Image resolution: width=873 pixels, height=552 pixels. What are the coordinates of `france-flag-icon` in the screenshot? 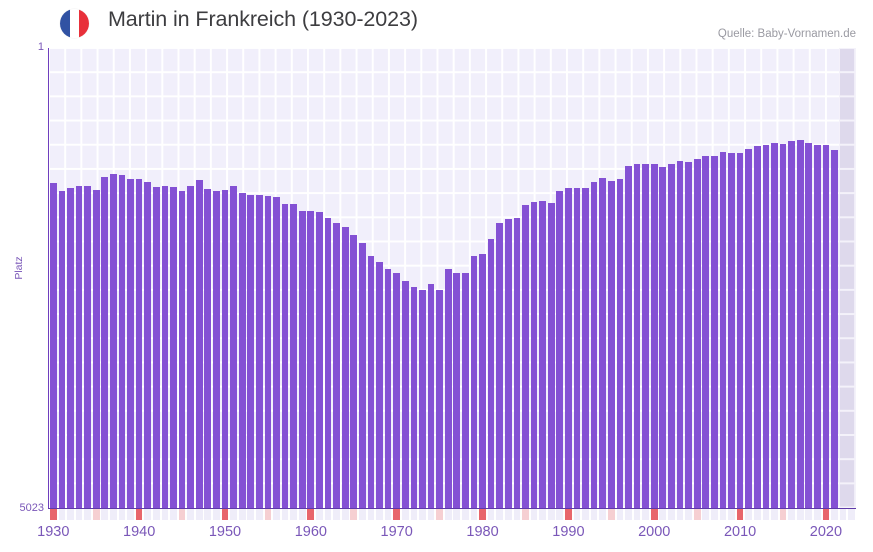 It's located at (74, 23).